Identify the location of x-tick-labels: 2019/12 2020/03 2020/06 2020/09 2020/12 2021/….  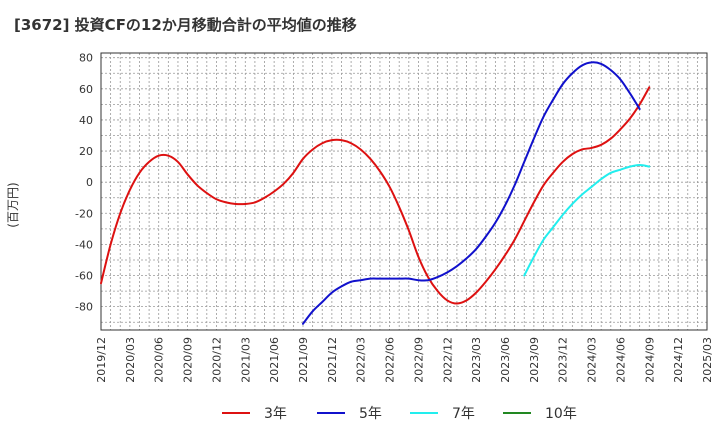
(404, 360).